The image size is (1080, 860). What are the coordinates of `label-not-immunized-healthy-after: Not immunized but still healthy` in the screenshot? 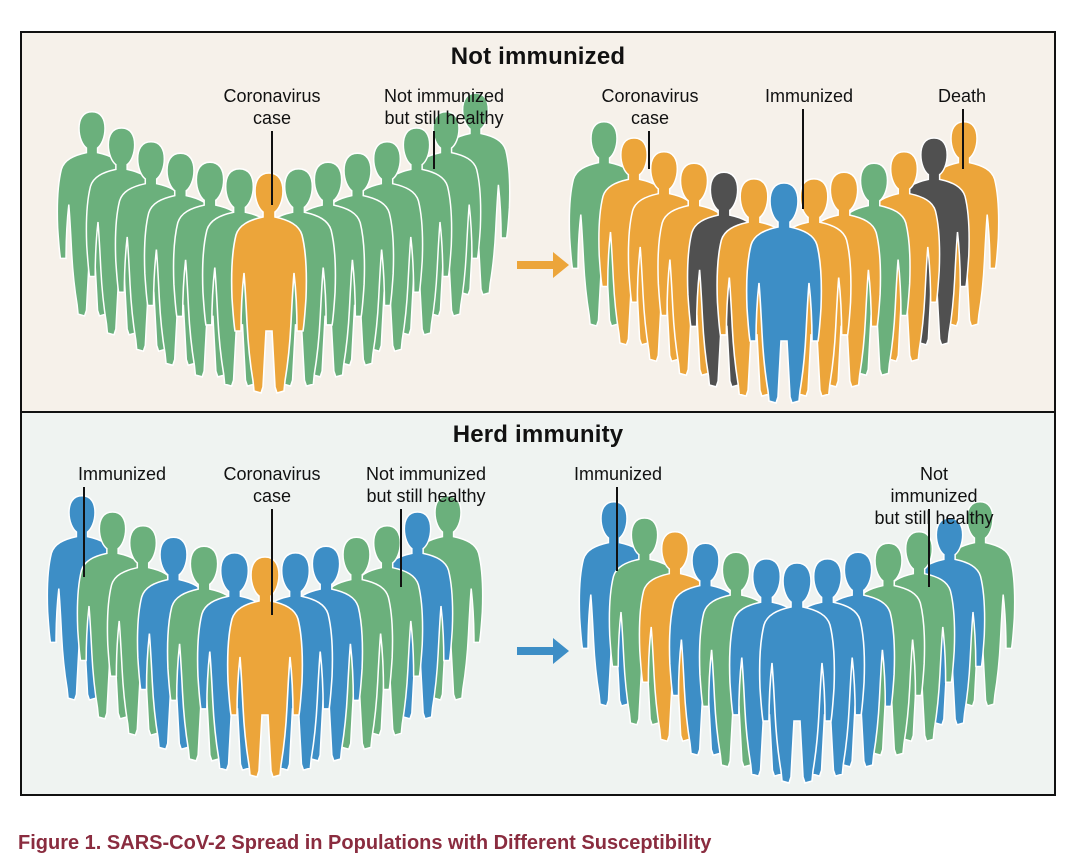 It's located at (934, 496).